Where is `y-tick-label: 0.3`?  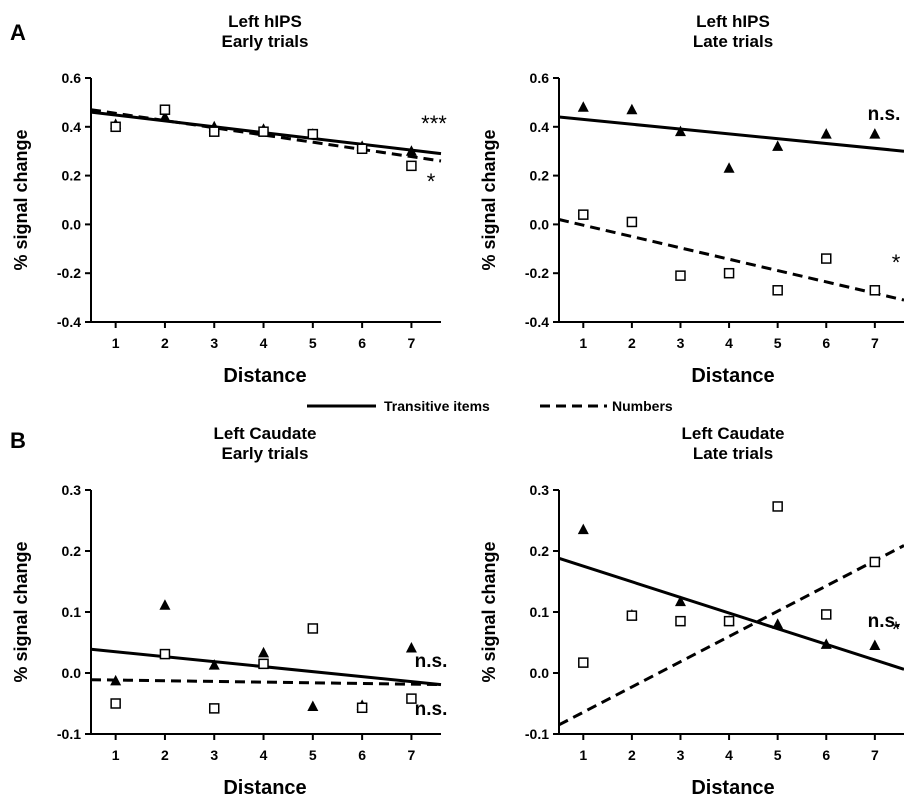
y-tick-label: 0.3 is located at coordinates (72, 490).